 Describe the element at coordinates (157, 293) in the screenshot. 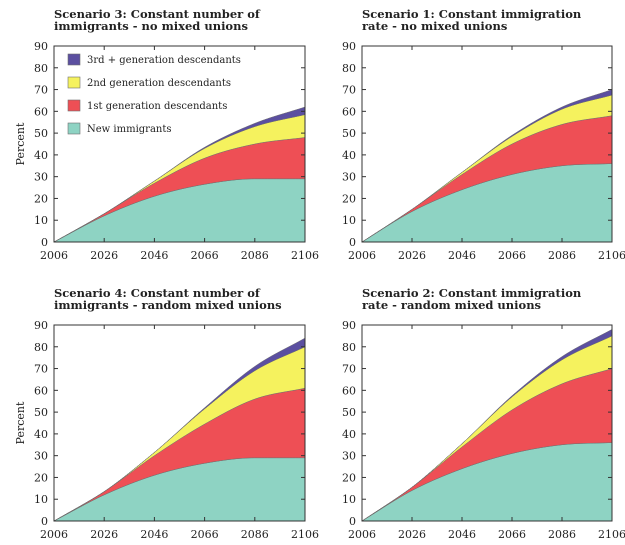

I see `panel-title-line: Scenario 4: Constant number of` at that location.